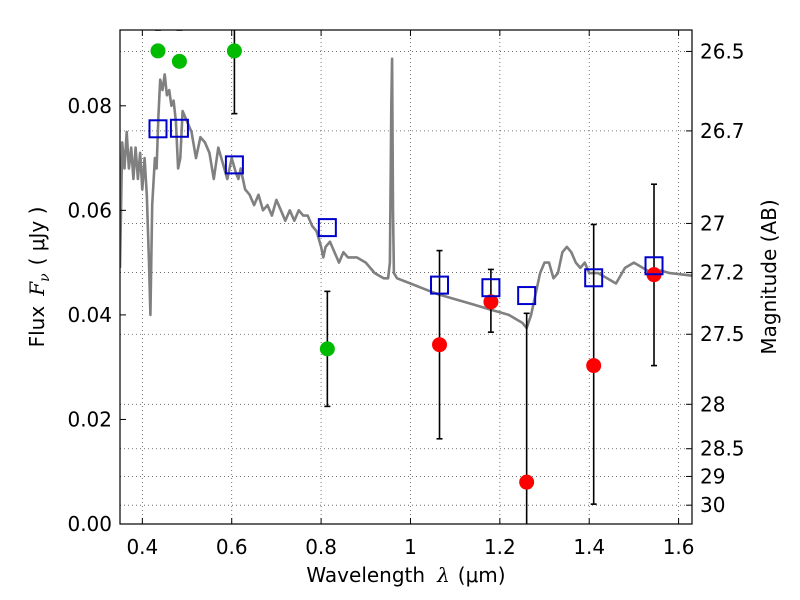 Image resolution: width=800 pixels, height=600 pixels. Describe the element at coordinates (589, 547) in the screenshot. I see `x-tick-label: 1.4` at that location.